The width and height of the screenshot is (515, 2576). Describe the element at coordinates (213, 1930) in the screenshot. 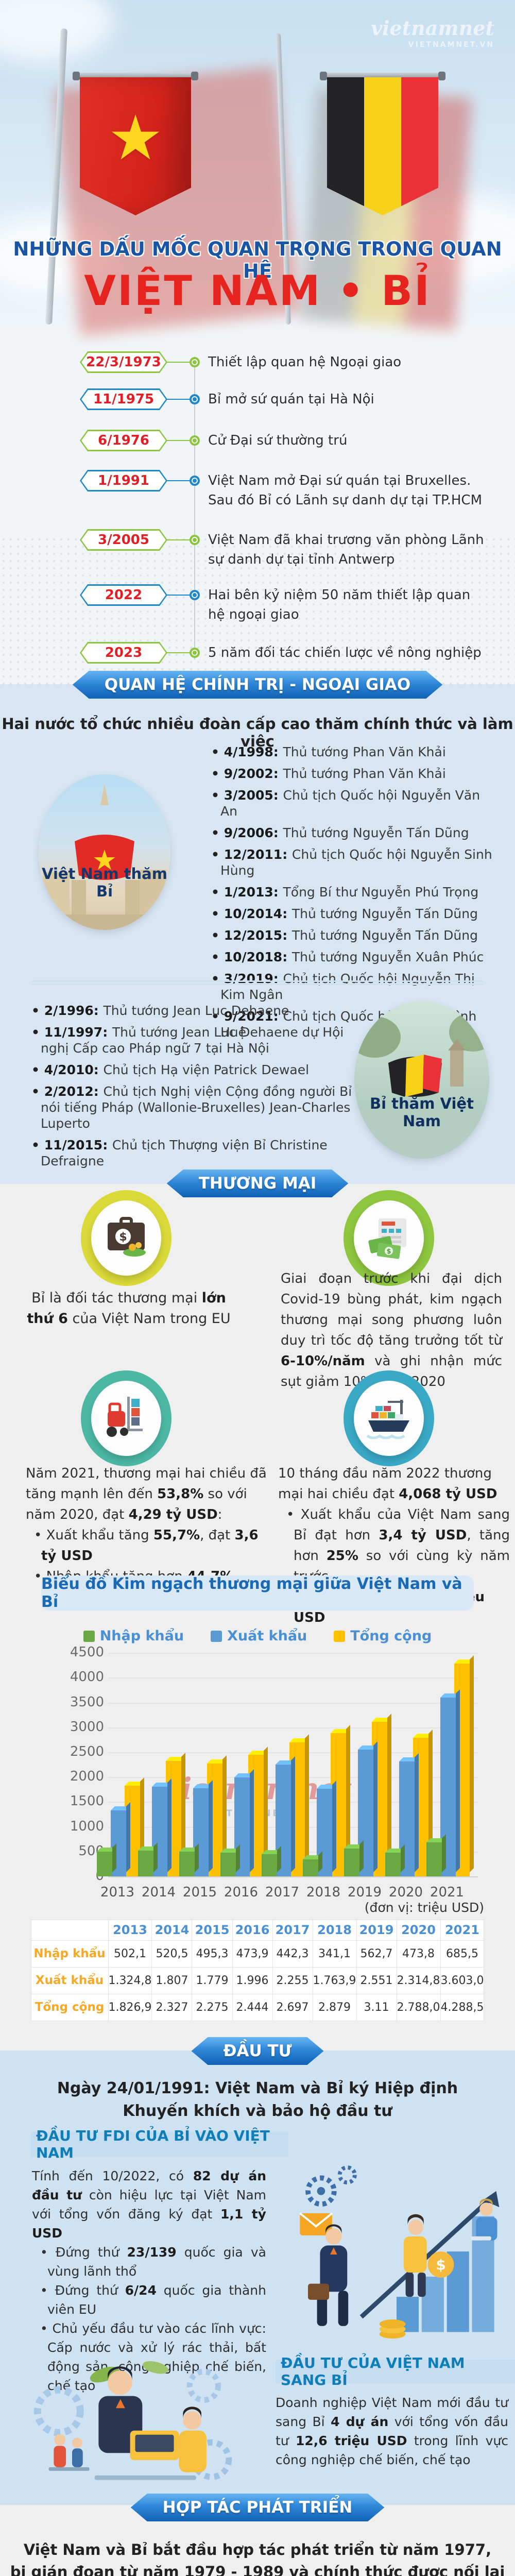

I see `table-year-header: 2015` at that location.